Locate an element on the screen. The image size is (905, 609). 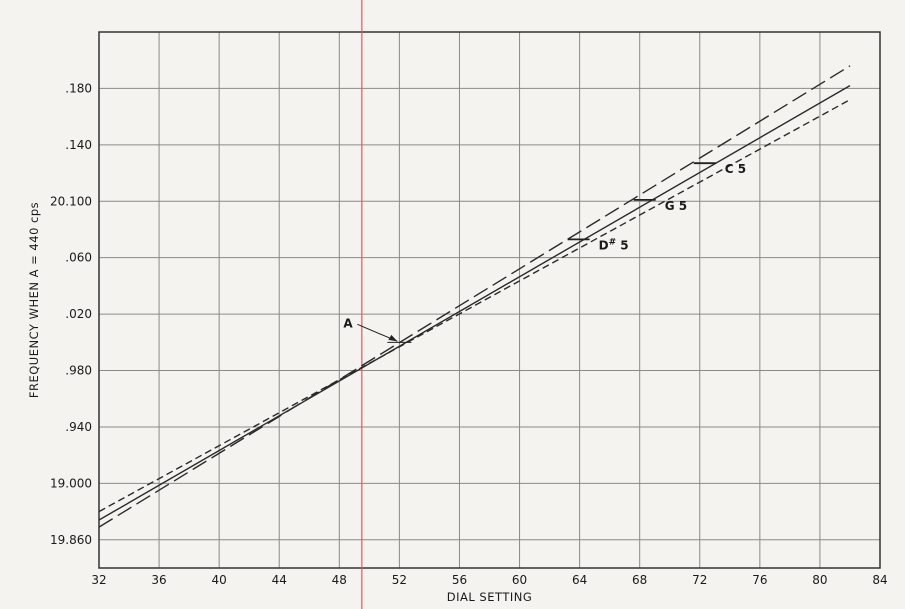
y-tick-label: .940 is located at coordinates (78, 427).